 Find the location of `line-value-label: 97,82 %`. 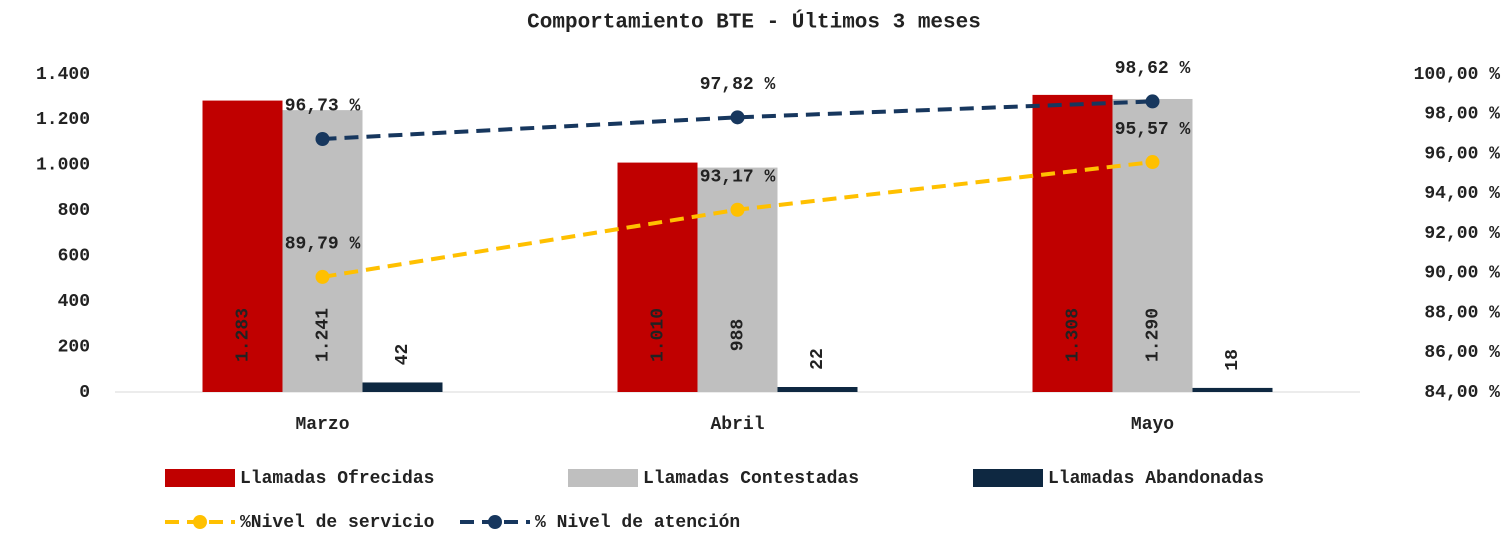

line-value-label: 97,82 % is located at coordinates (738, 85).